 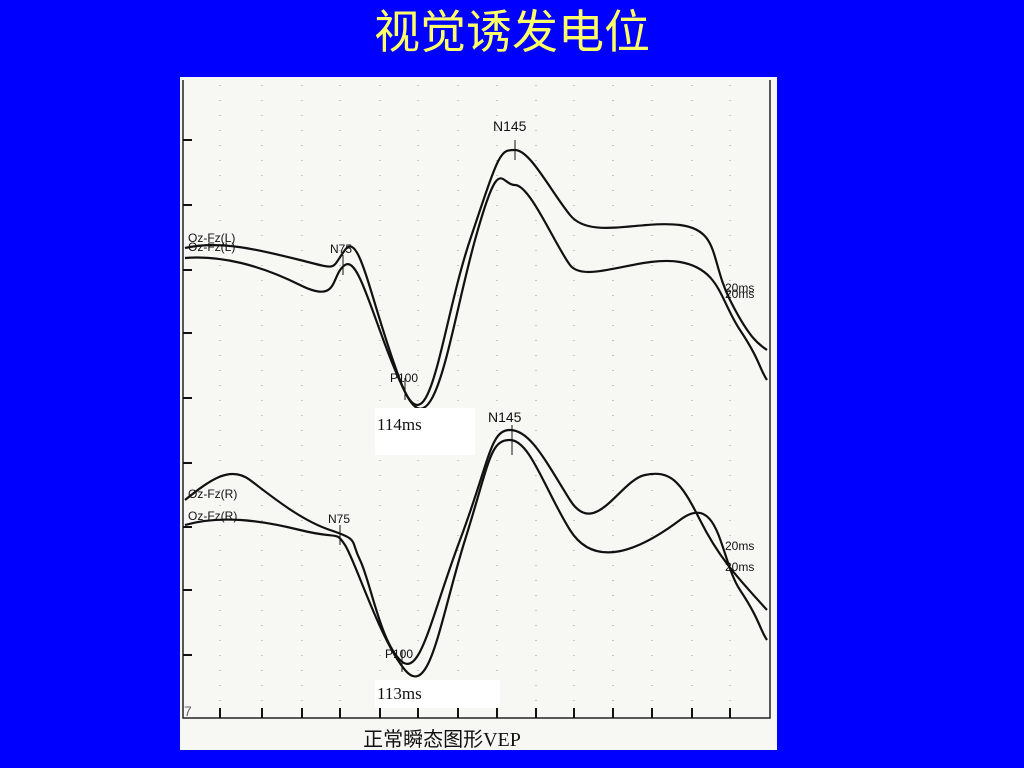 I want to click on latency-label: 113ms, so click(x=399, y=693).